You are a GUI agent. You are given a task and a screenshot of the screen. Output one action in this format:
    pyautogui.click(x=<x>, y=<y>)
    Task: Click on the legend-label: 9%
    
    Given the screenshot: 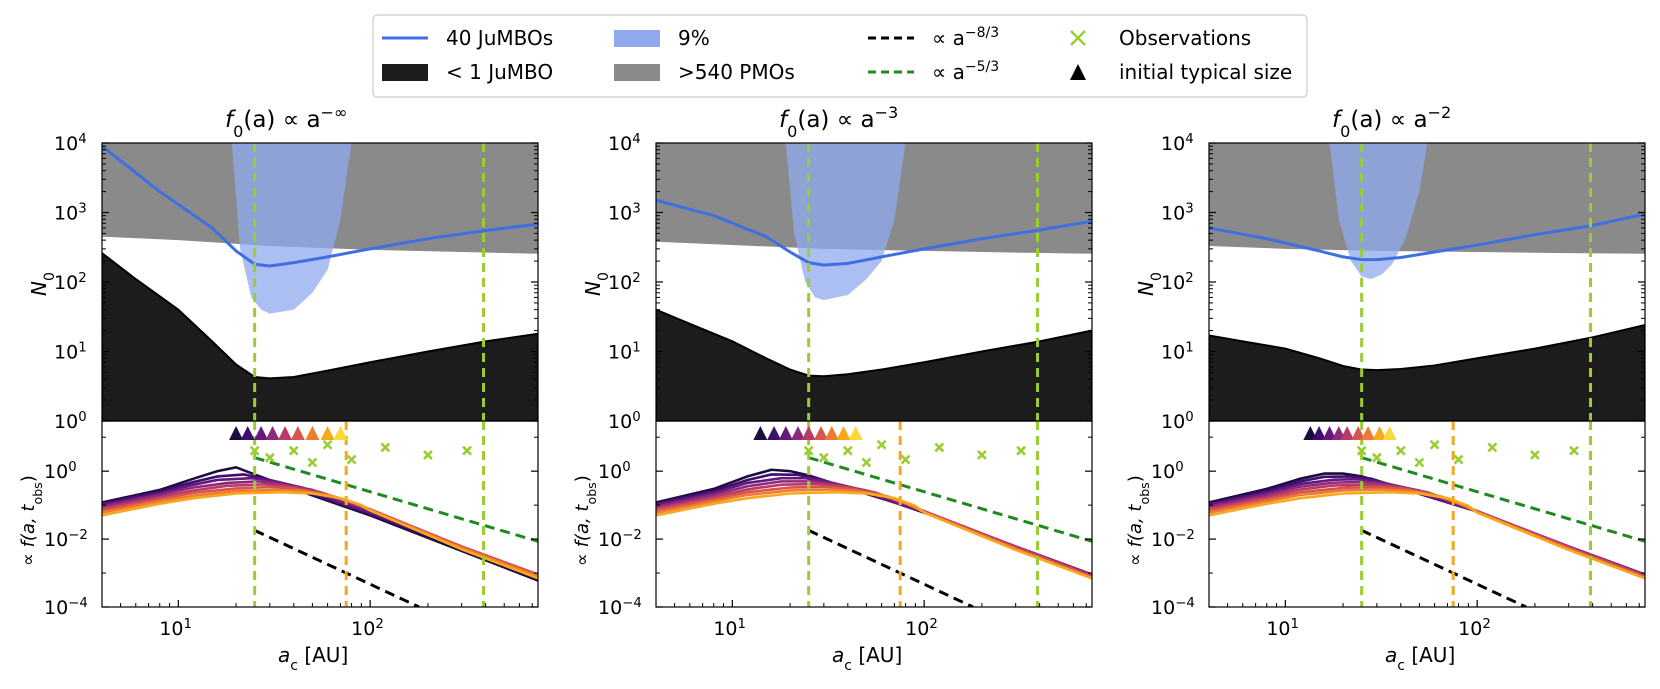 What is the action you would take?
    pyautogui.click(x=694, y=38)
    